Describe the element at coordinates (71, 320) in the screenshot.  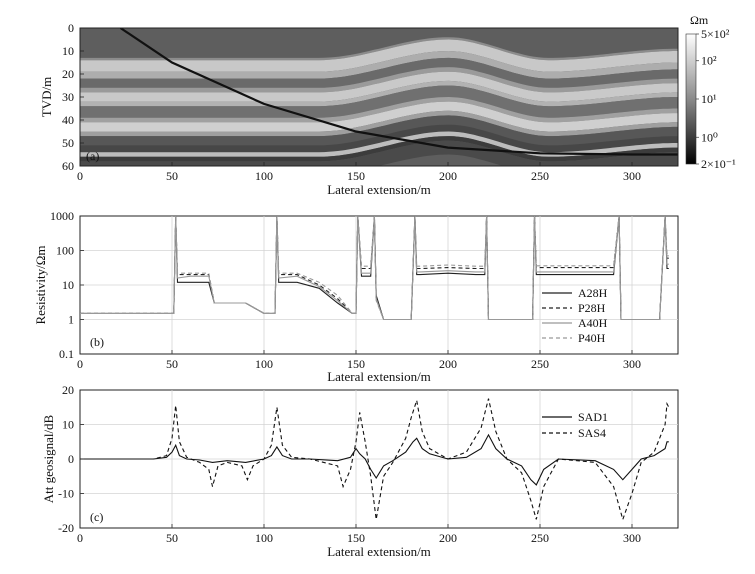
I see `y-tick-label: 1` at that location.